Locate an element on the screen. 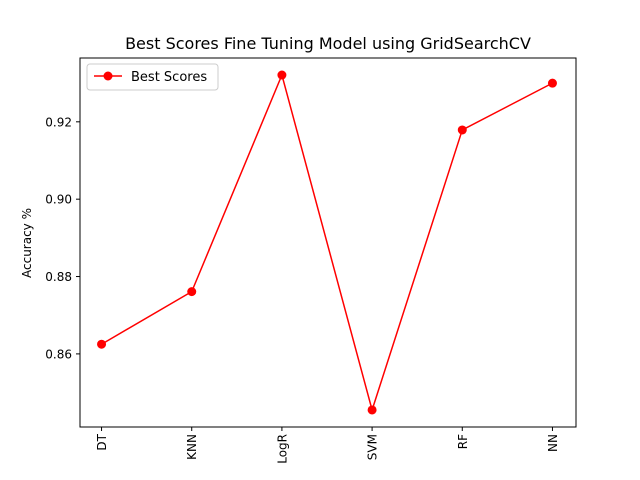 The height and width of the screenshot is (480, 640). legend: Best Scores is located at coordinates (152, 77).